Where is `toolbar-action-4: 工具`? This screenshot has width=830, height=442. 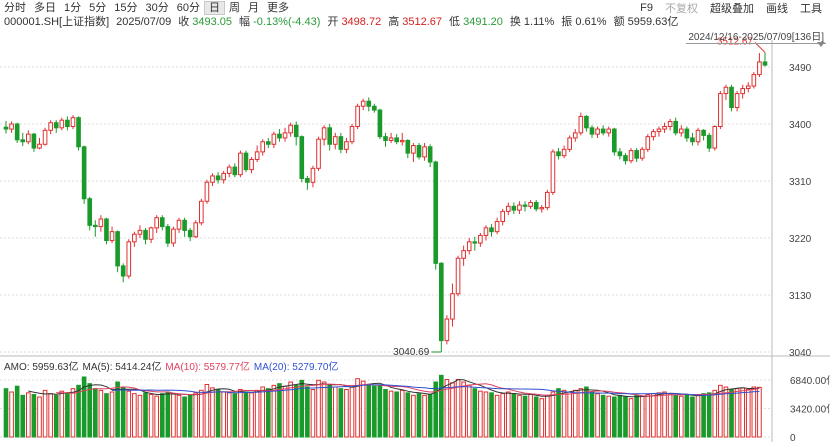 toolbar-action-4: 工具 is located at coordinates (811, 8).